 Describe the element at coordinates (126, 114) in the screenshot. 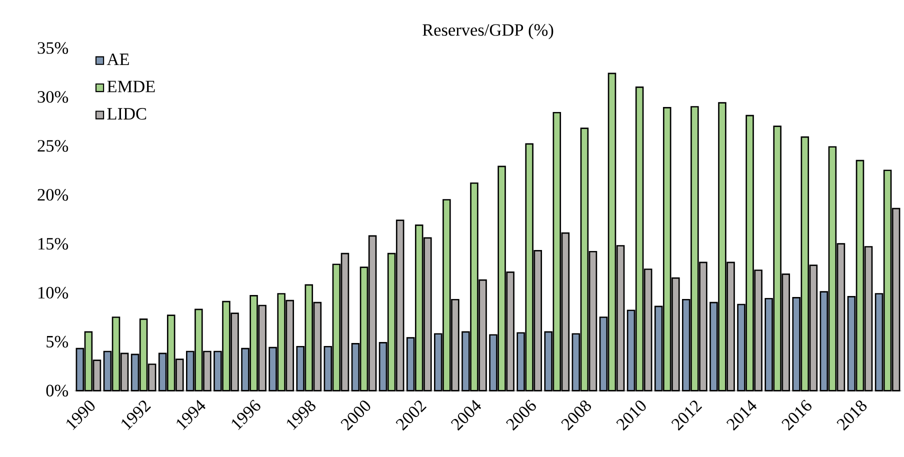

I see `legend-label: LIDC` at that location.